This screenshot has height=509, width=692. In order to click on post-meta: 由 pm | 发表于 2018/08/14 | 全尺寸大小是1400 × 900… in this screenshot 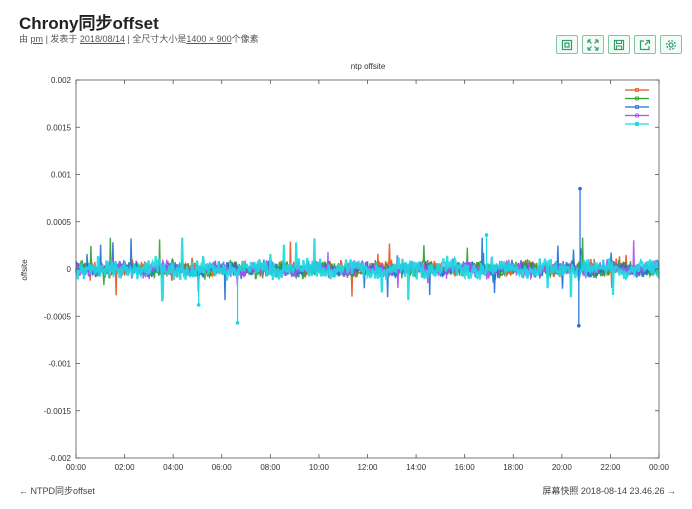, I will do `click(139, 38)`.